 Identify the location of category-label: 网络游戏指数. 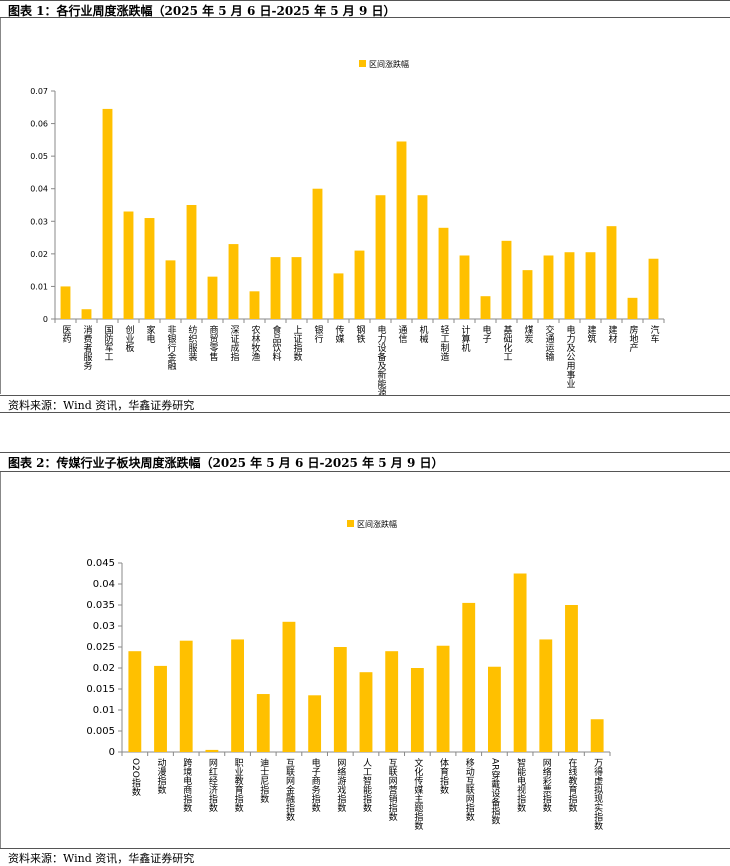
(340, 785).